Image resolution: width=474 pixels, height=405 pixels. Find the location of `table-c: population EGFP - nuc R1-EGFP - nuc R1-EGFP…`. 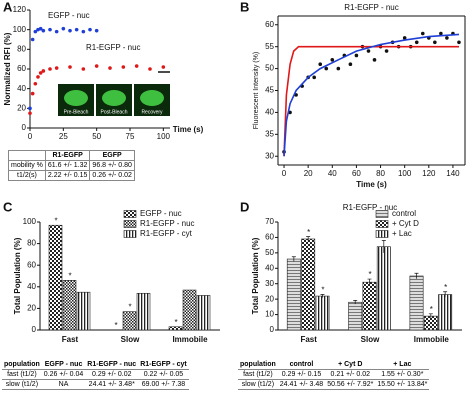

table-c: population EGFP - nuc R1-EGFP - nuc R1-EGFP… is located at coordinates (95, 375).